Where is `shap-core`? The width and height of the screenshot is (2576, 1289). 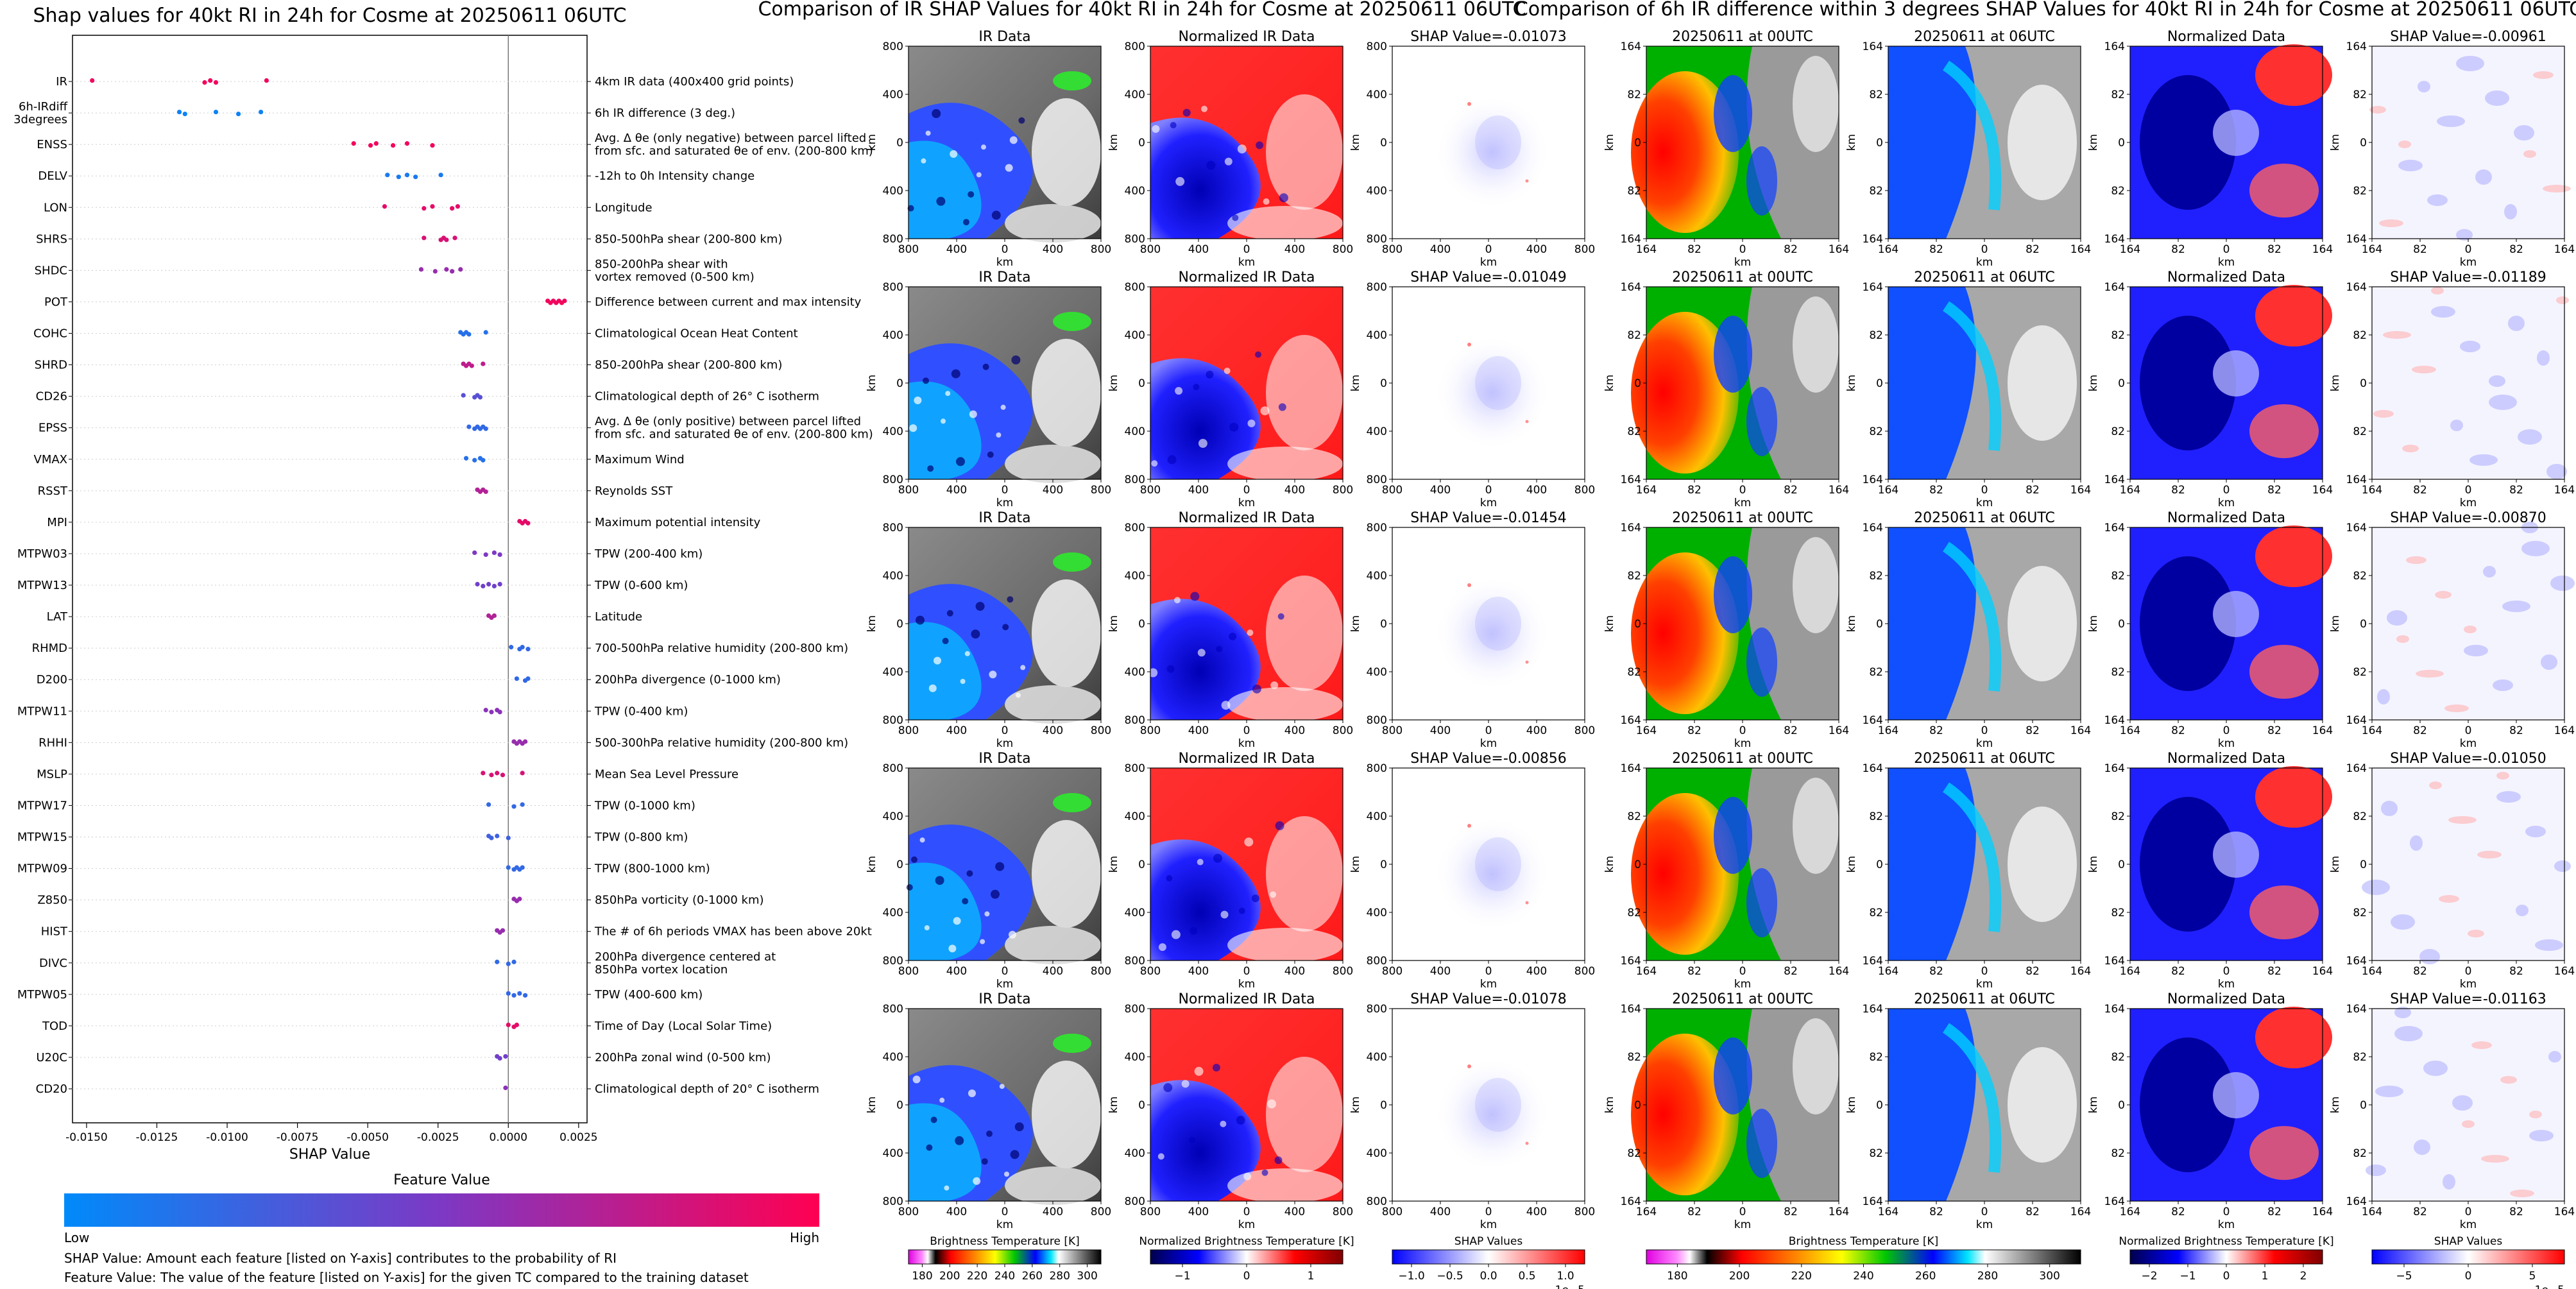 shap-core is located at coordinates (1498, 142).